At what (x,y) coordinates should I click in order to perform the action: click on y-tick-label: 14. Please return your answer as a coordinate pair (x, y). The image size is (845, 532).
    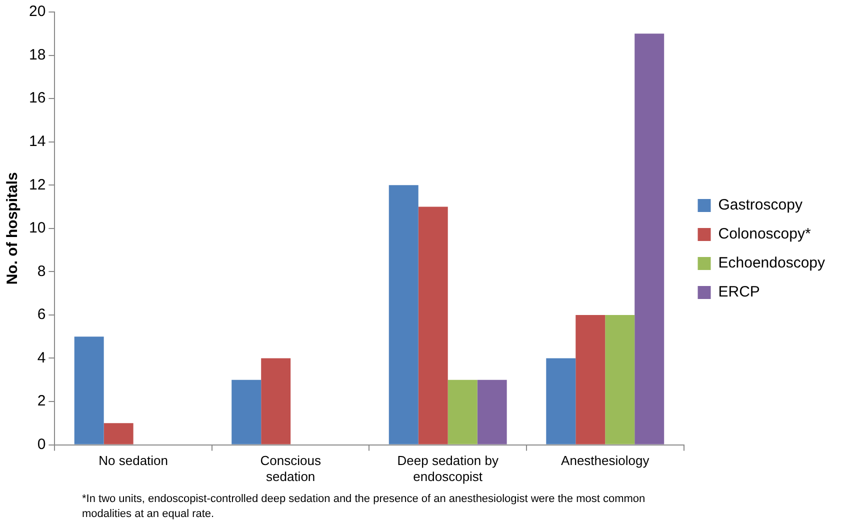
    Looking at the image, I should click on (37, 141).